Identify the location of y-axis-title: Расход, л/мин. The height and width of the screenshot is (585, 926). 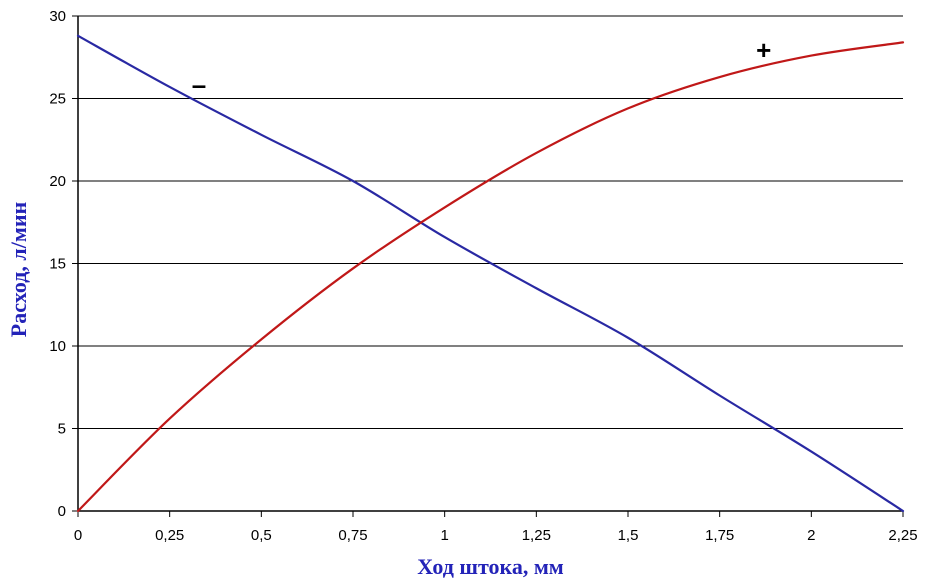
(18, 270).